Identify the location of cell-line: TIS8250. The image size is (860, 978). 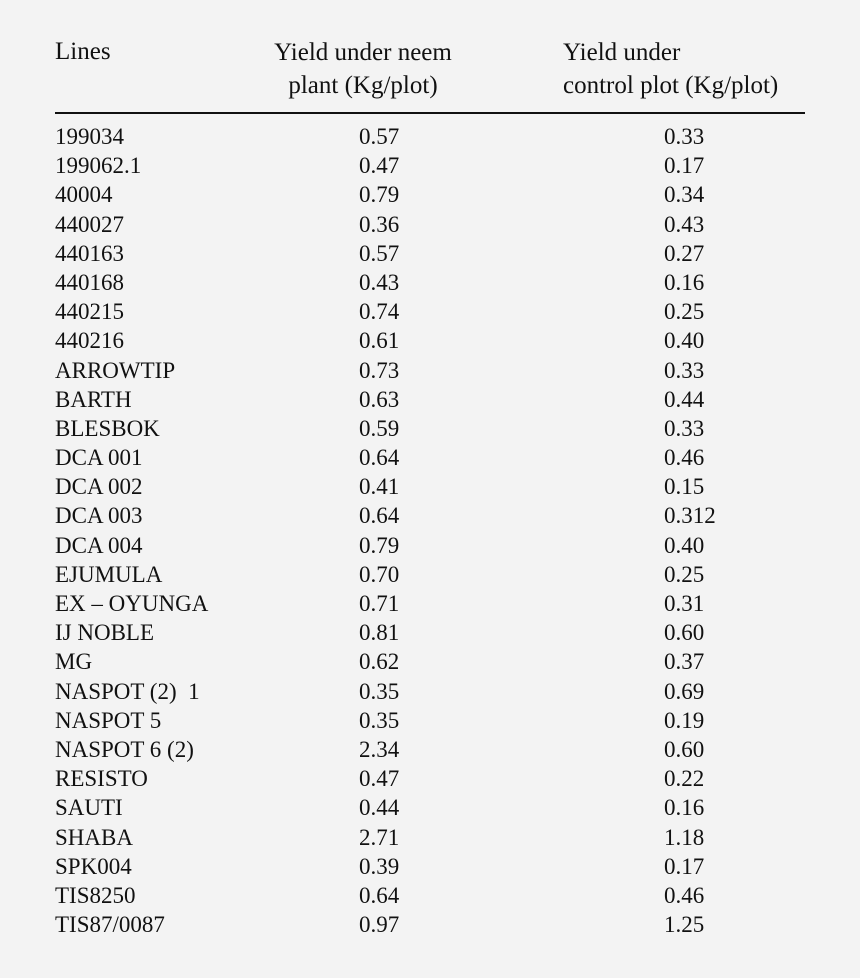
(95, 895).